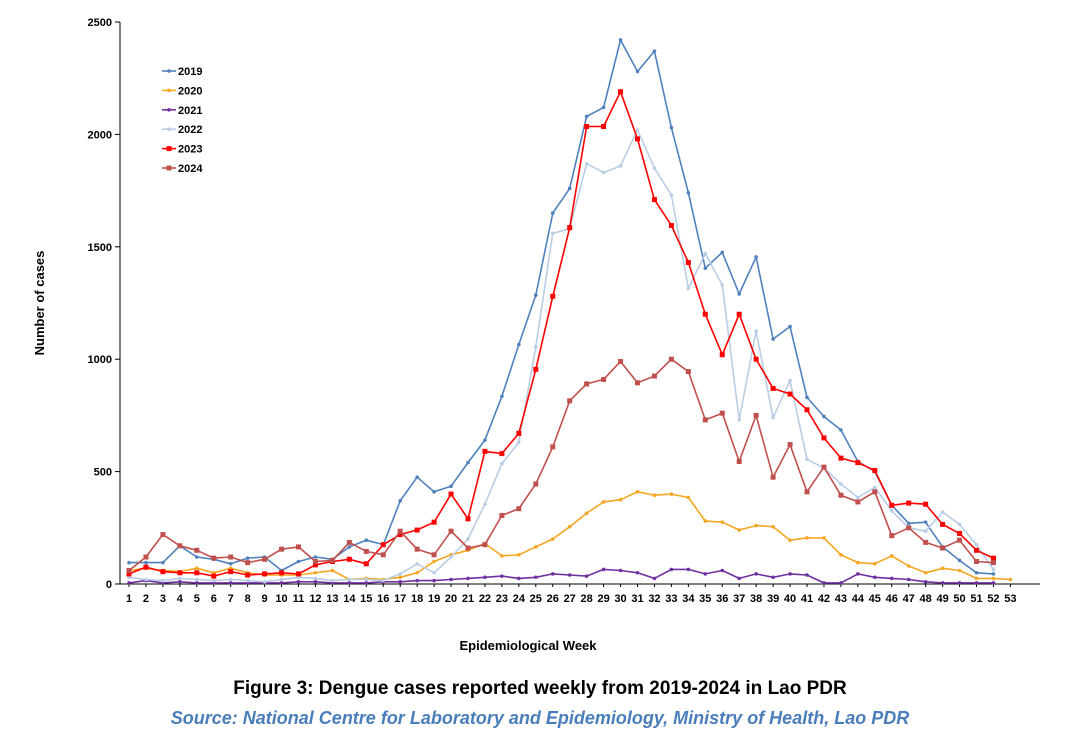  What do you see at coordinates (190, 150) in the screenshot?
I see `legend-label: 2023` at bounding box center [190, 150].